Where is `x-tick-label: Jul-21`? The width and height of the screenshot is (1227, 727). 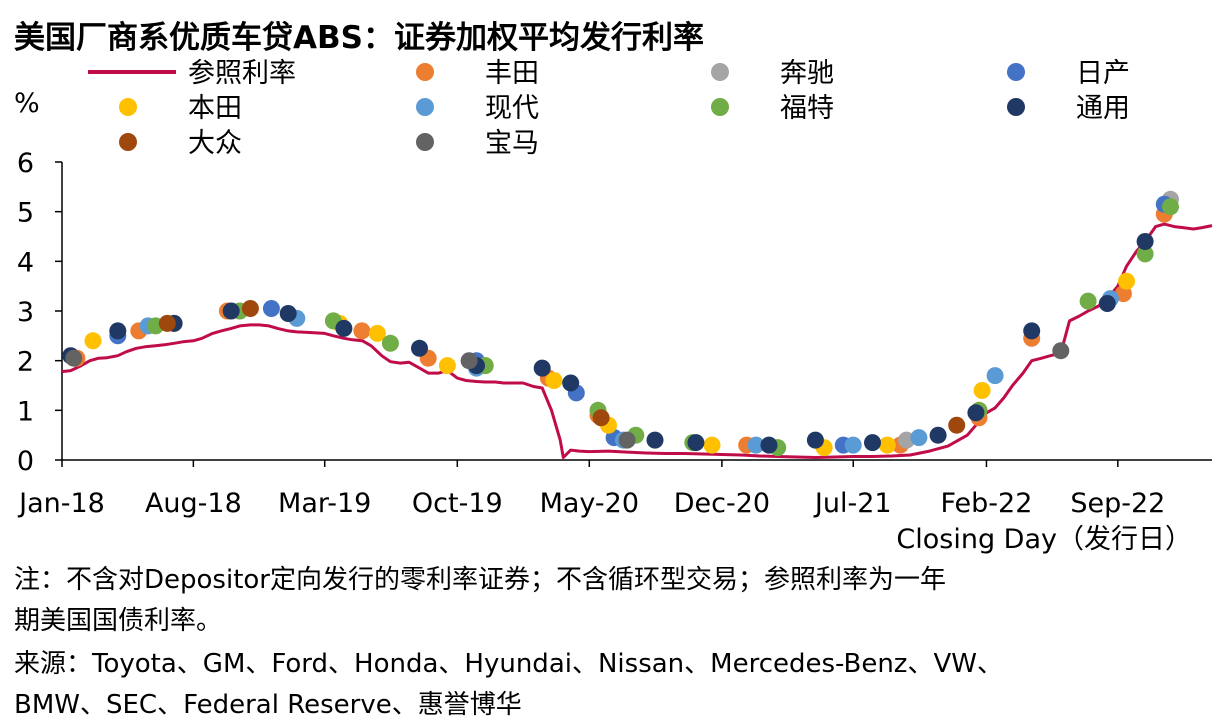
x-tick-label: Jul-21 is located at coordinates (852, 503).